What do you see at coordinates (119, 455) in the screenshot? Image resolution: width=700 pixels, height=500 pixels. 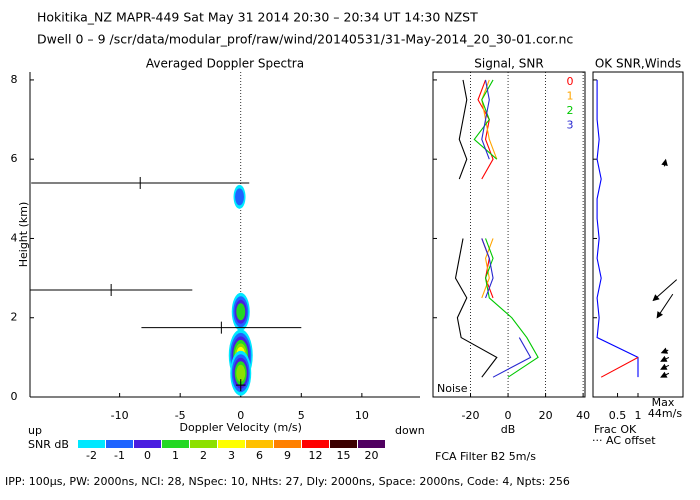 I see `colorbar-label: -1` at bounding box center [119, 455].